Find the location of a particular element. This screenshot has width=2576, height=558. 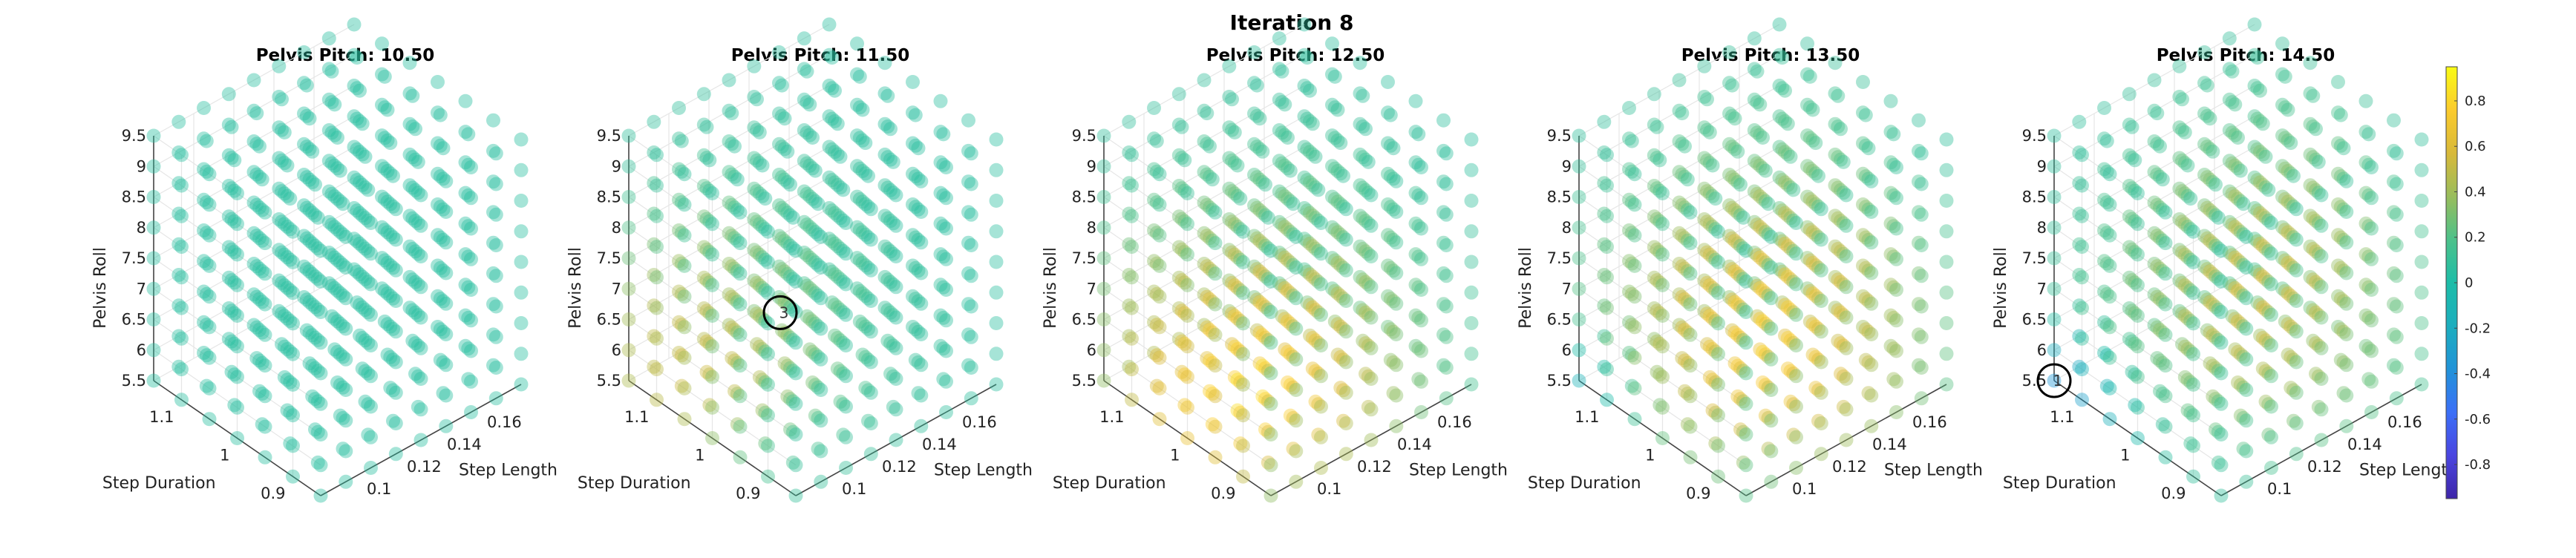

colorbar-tick-label: 0.8 is located at coordinates (2475, 101).